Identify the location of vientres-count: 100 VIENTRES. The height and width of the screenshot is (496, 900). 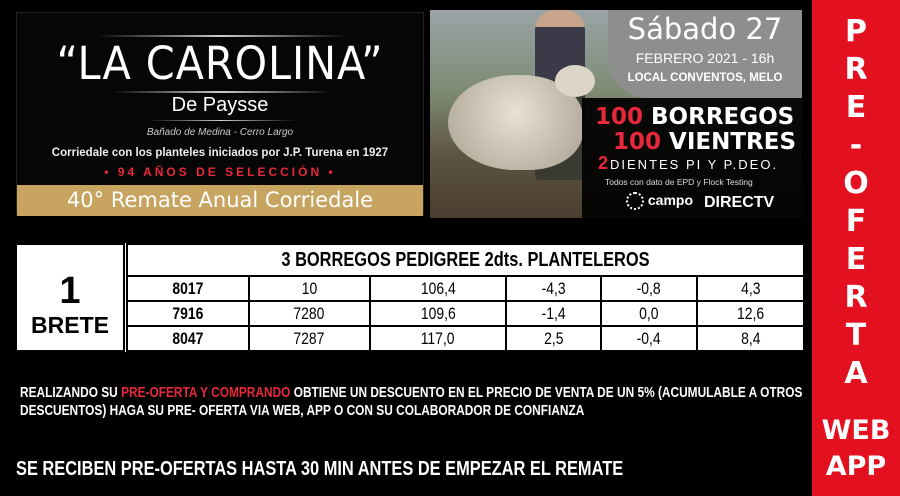
(704, 142).